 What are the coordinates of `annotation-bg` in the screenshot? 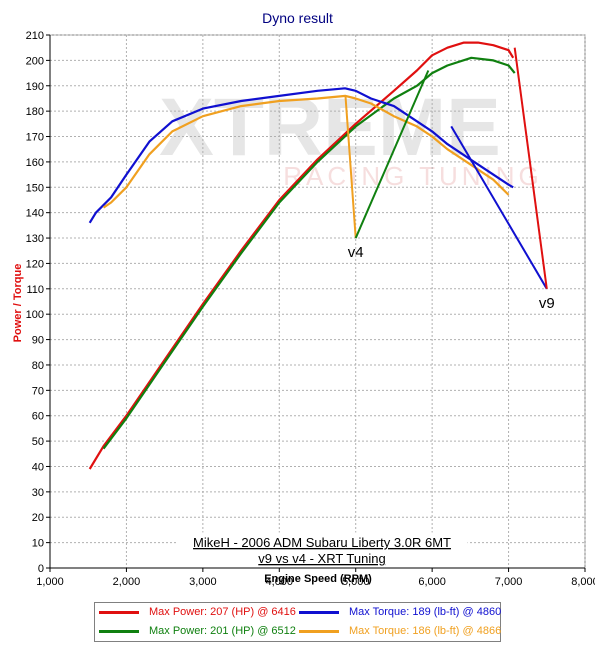 It's located at (322, 550).